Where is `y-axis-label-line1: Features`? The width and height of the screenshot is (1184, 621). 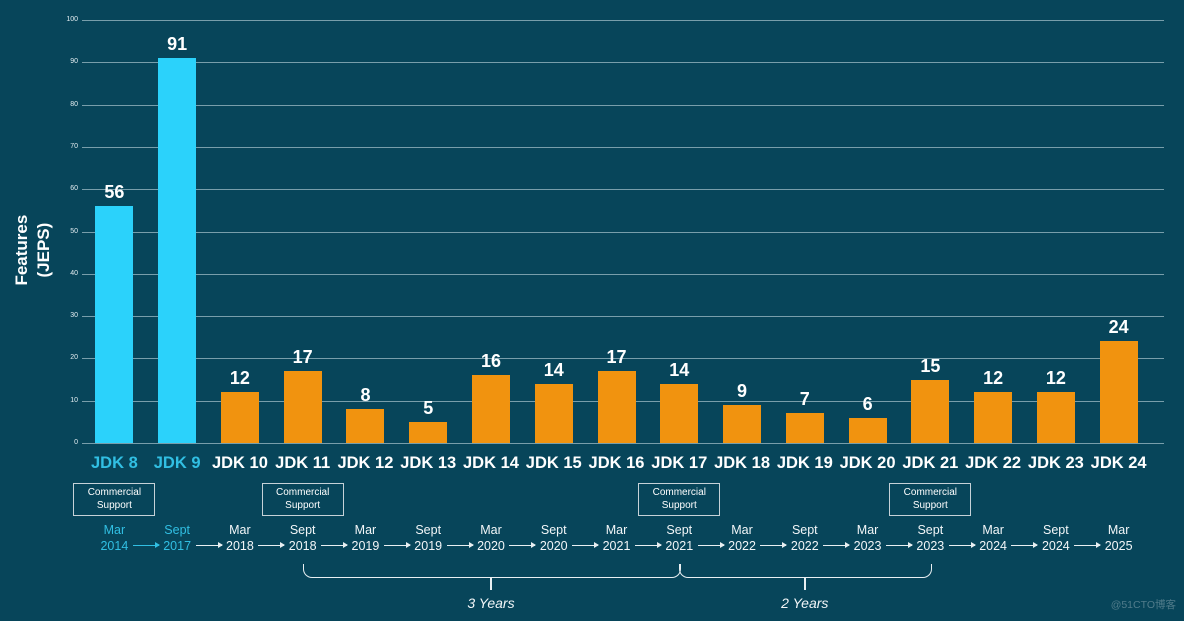
y-axis-label-line1: Features is located at coordinates (21, 250).